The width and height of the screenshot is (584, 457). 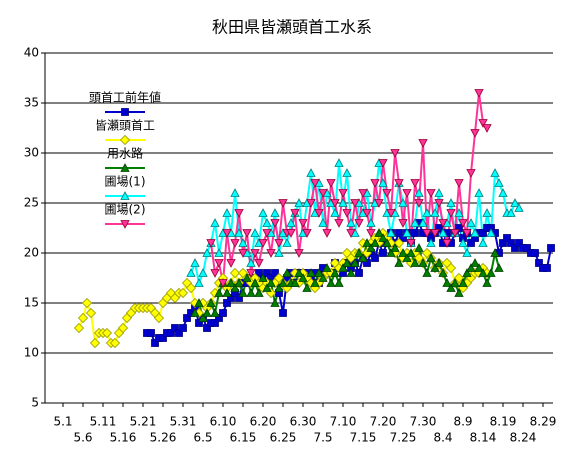 What do you see at coordinates (363, 438) in the screenshot?
I see `x-tick-label: 7.15` at bounding box center [363, 438].